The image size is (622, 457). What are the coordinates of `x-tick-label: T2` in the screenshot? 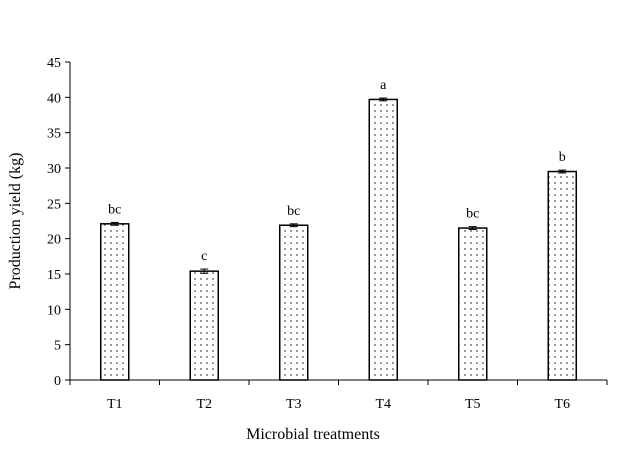 It's located at (204, 404).